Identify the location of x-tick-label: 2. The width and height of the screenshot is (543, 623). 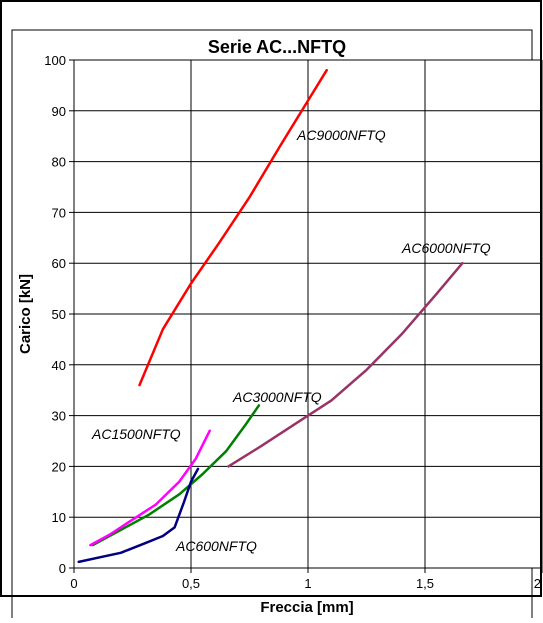
(537, 583).